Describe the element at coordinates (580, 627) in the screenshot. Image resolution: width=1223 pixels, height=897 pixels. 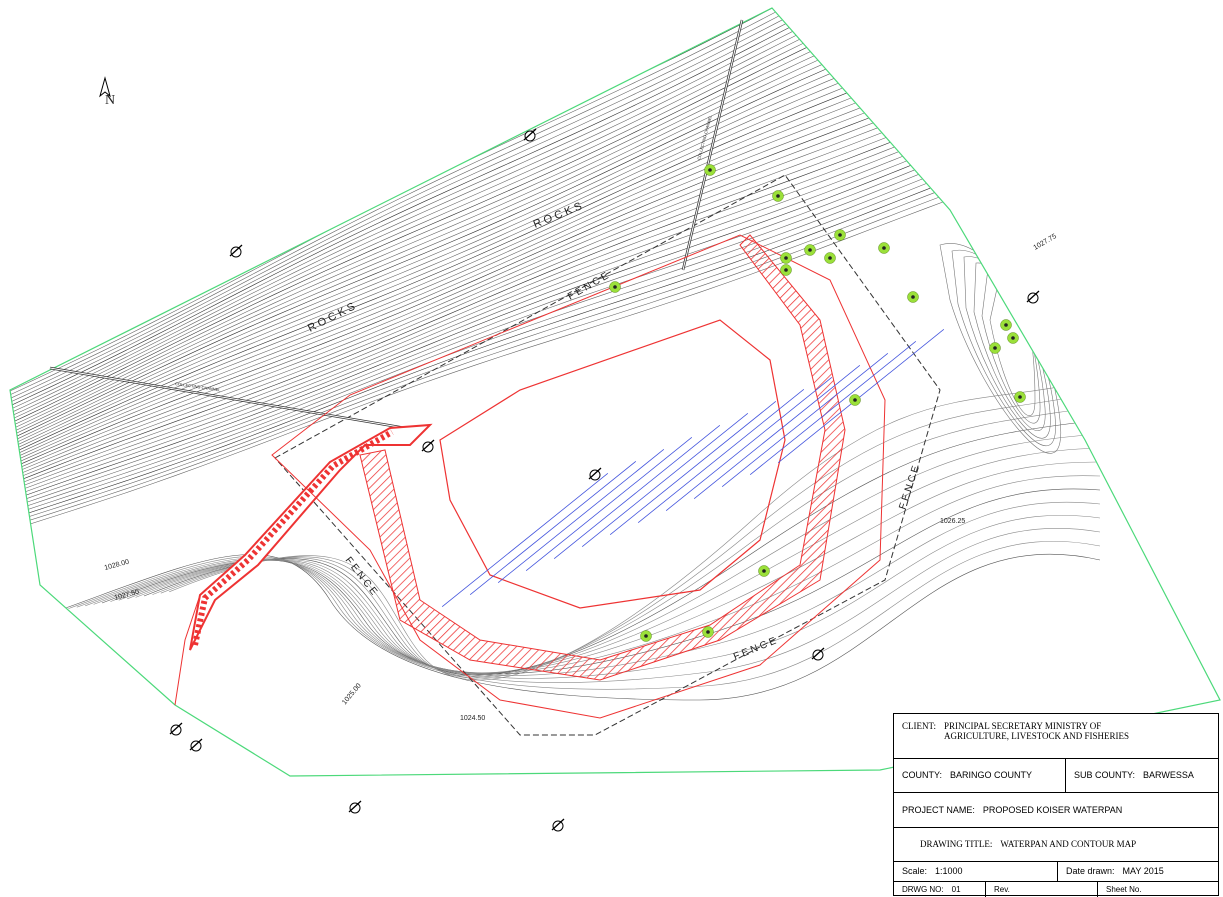
I see `contour-line` at that location.